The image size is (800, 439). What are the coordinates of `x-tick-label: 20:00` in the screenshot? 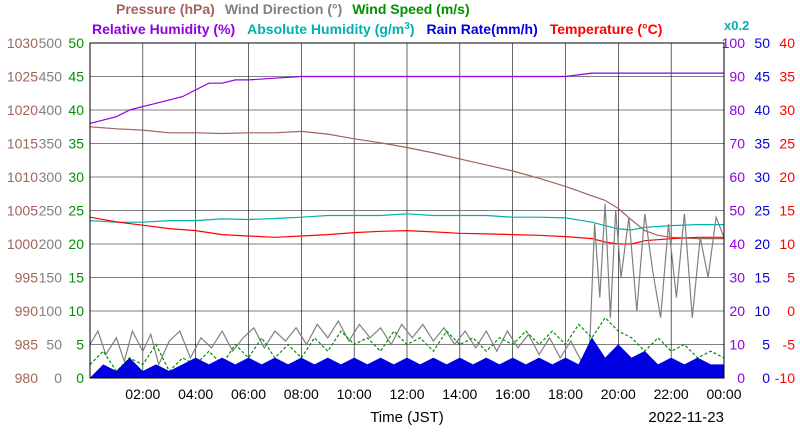 It's located at (618, 394).